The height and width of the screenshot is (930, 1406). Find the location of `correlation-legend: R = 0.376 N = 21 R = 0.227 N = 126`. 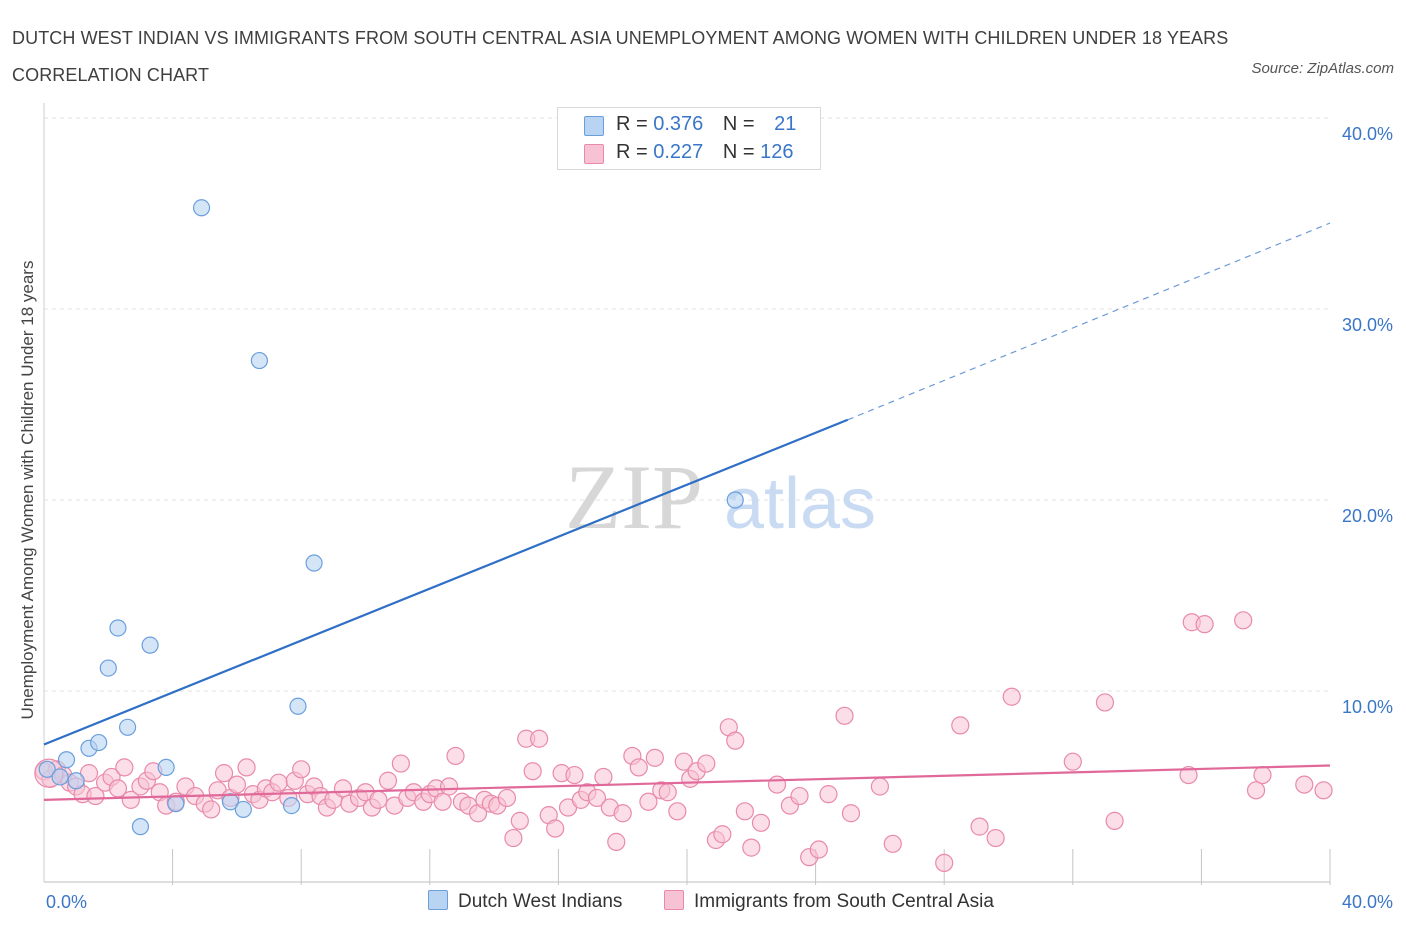

correlation-legend: R = 0.376 N = 21 R = 0.227 N = 126 is located at coordinates (689, 138).